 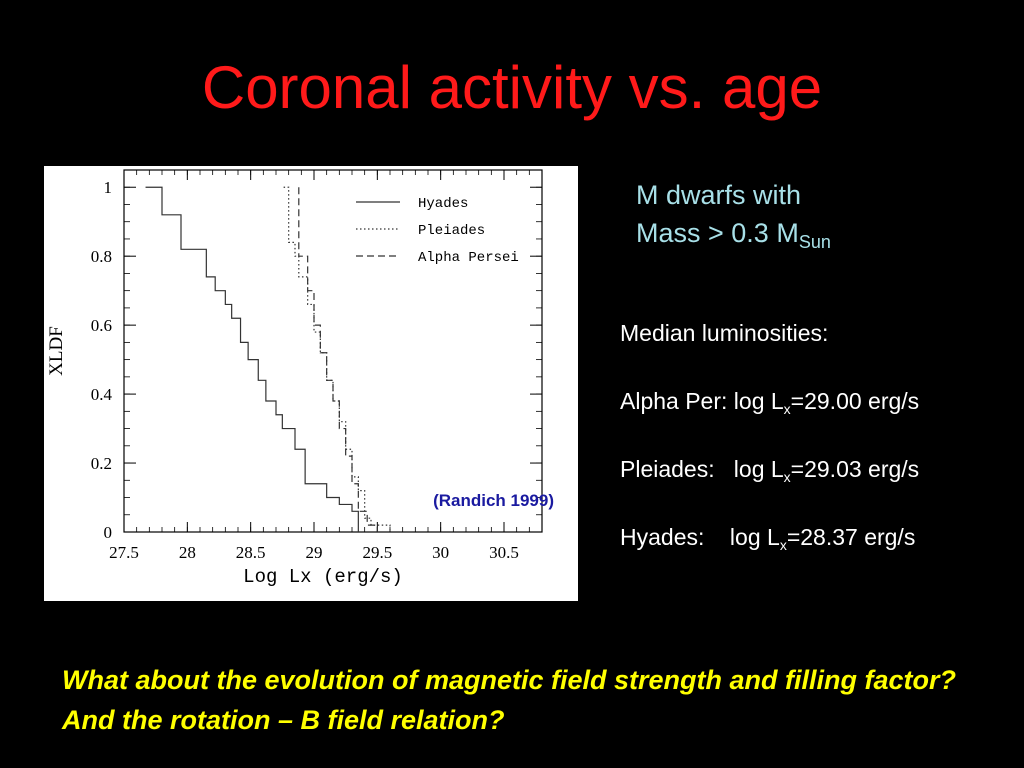 What do you see at coordinates (101, 325) in the screenshot?
I see `y-tick-label: 0.6` at bounding box center [101, 325].